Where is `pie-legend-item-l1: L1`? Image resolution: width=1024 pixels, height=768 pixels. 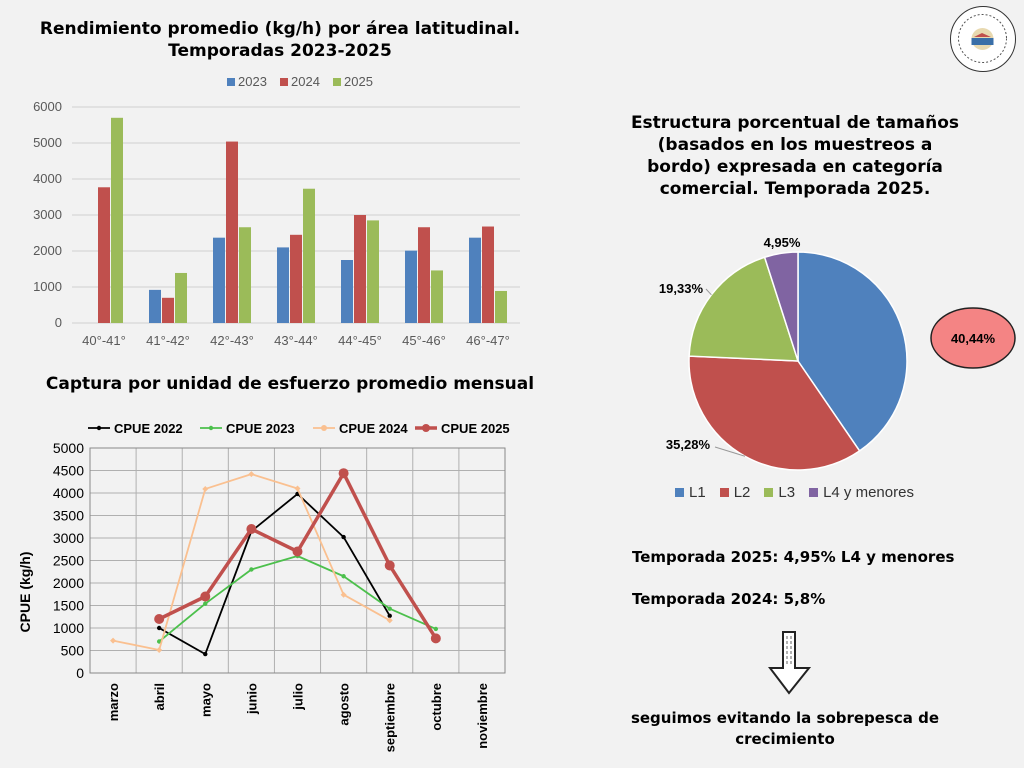 pie-legend-item-l1: L1 is located at coordinates (690, 492).